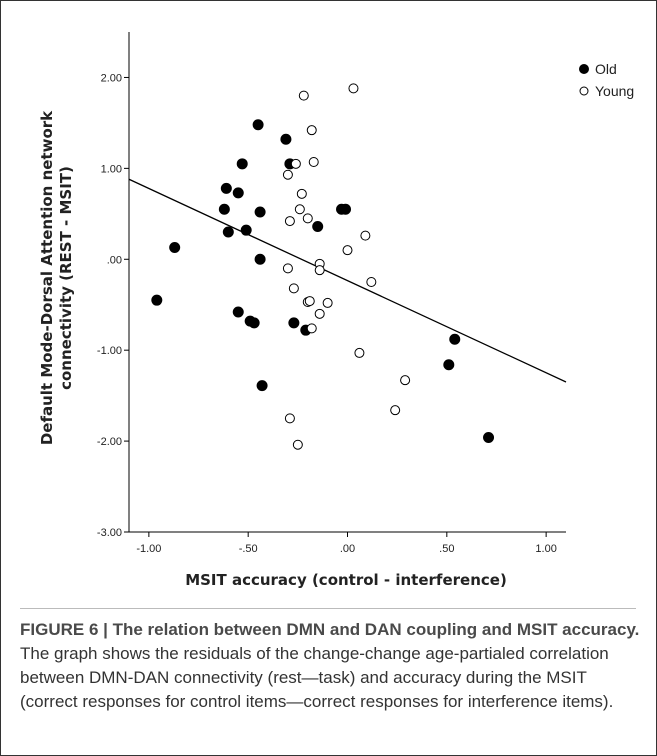  I want to click on caption-divider, so click(328, 608).